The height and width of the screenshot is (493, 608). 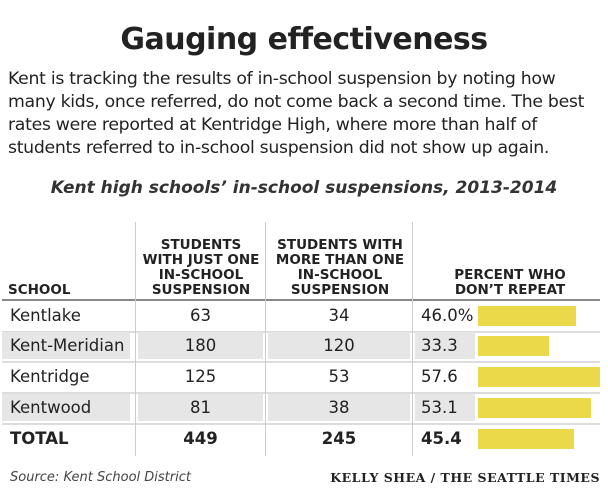 I want to click on one-suspension-count: 63, so click(x=200, y=315).